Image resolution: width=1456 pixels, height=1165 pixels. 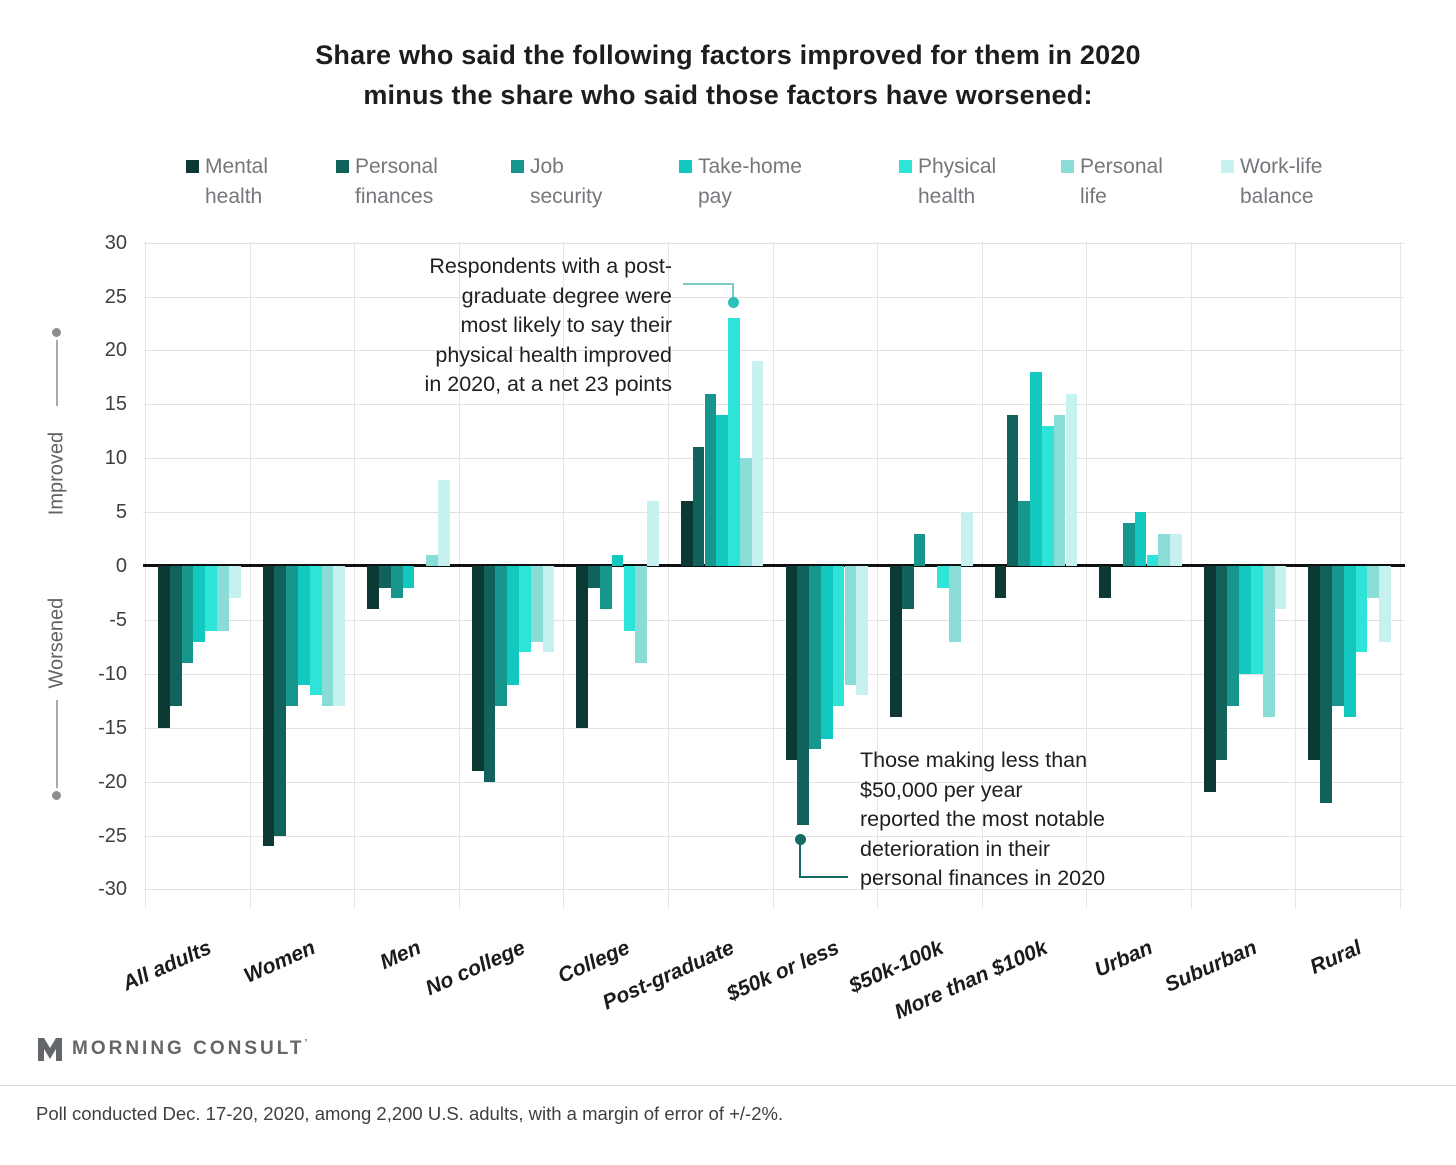 I want to click on bar-personal-life-rural, so click(x=1373, y=582).